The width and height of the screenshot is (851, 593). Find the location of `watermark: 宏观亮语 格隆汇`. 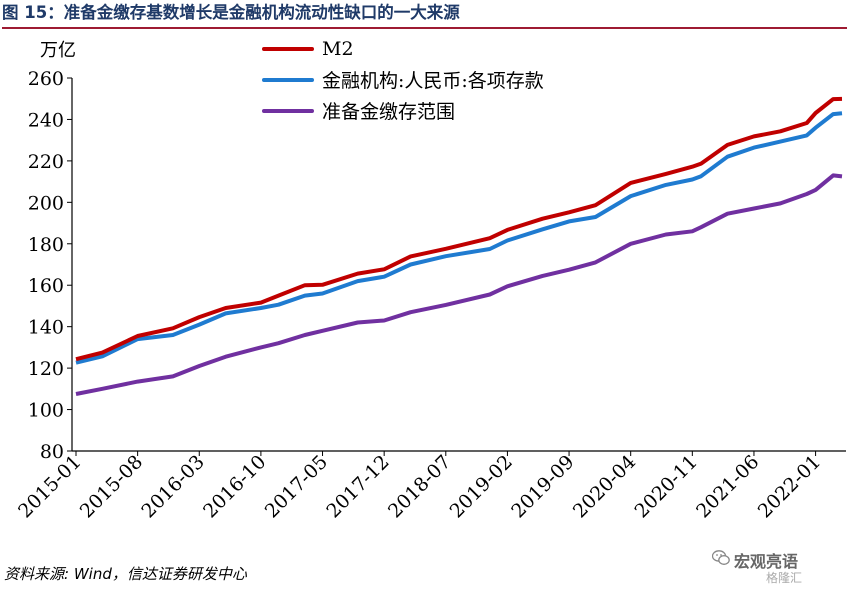

watermark: 宏观亮语 格隆汇 is located at coordinates (780, 568).